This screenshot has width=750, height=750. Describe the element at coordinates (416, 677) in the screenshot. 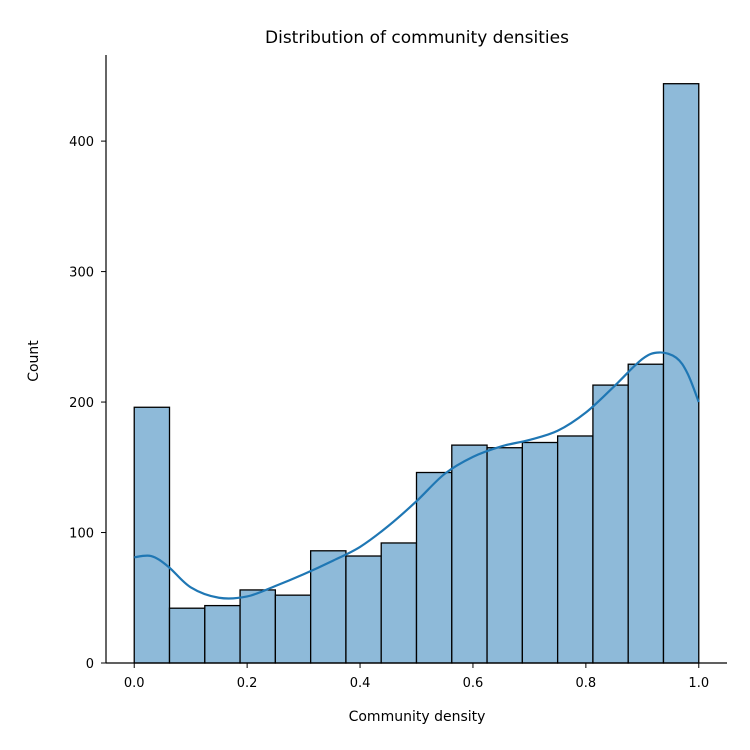

I see `x-axis-ticks: 0.0 0.2 0.4 0.6 0.8 1.0` at that location.